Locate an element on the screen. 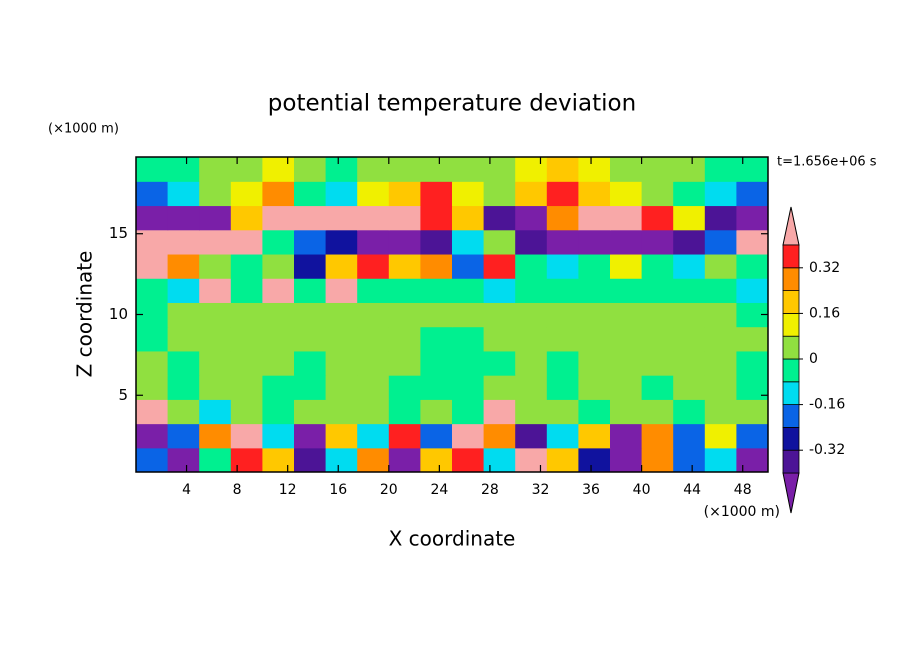 The image size is (904, 654). x-tick-label: 32 is located at coordinates (541, 490).